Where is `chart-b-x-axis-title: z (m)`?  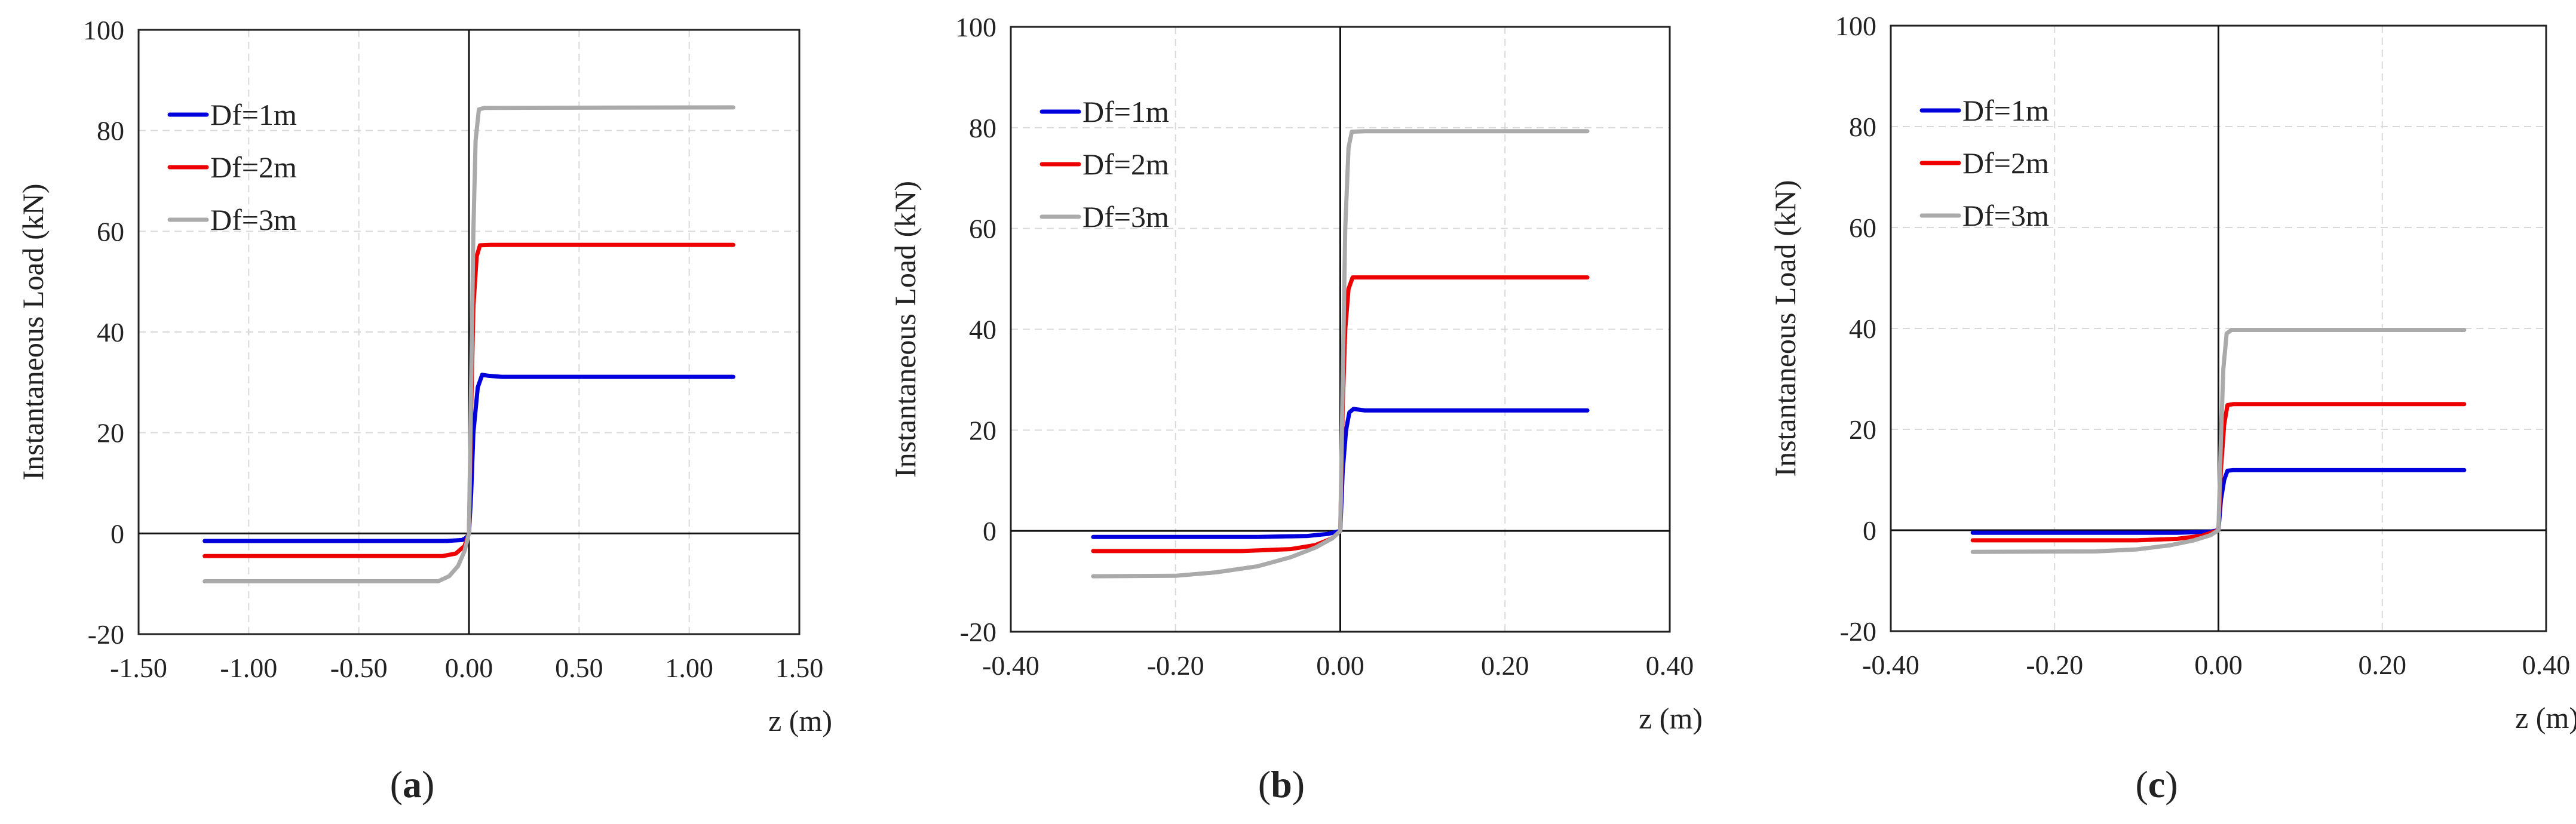
chart-b-x-axis-title: z (m) is located at coordinates (1671, 718).